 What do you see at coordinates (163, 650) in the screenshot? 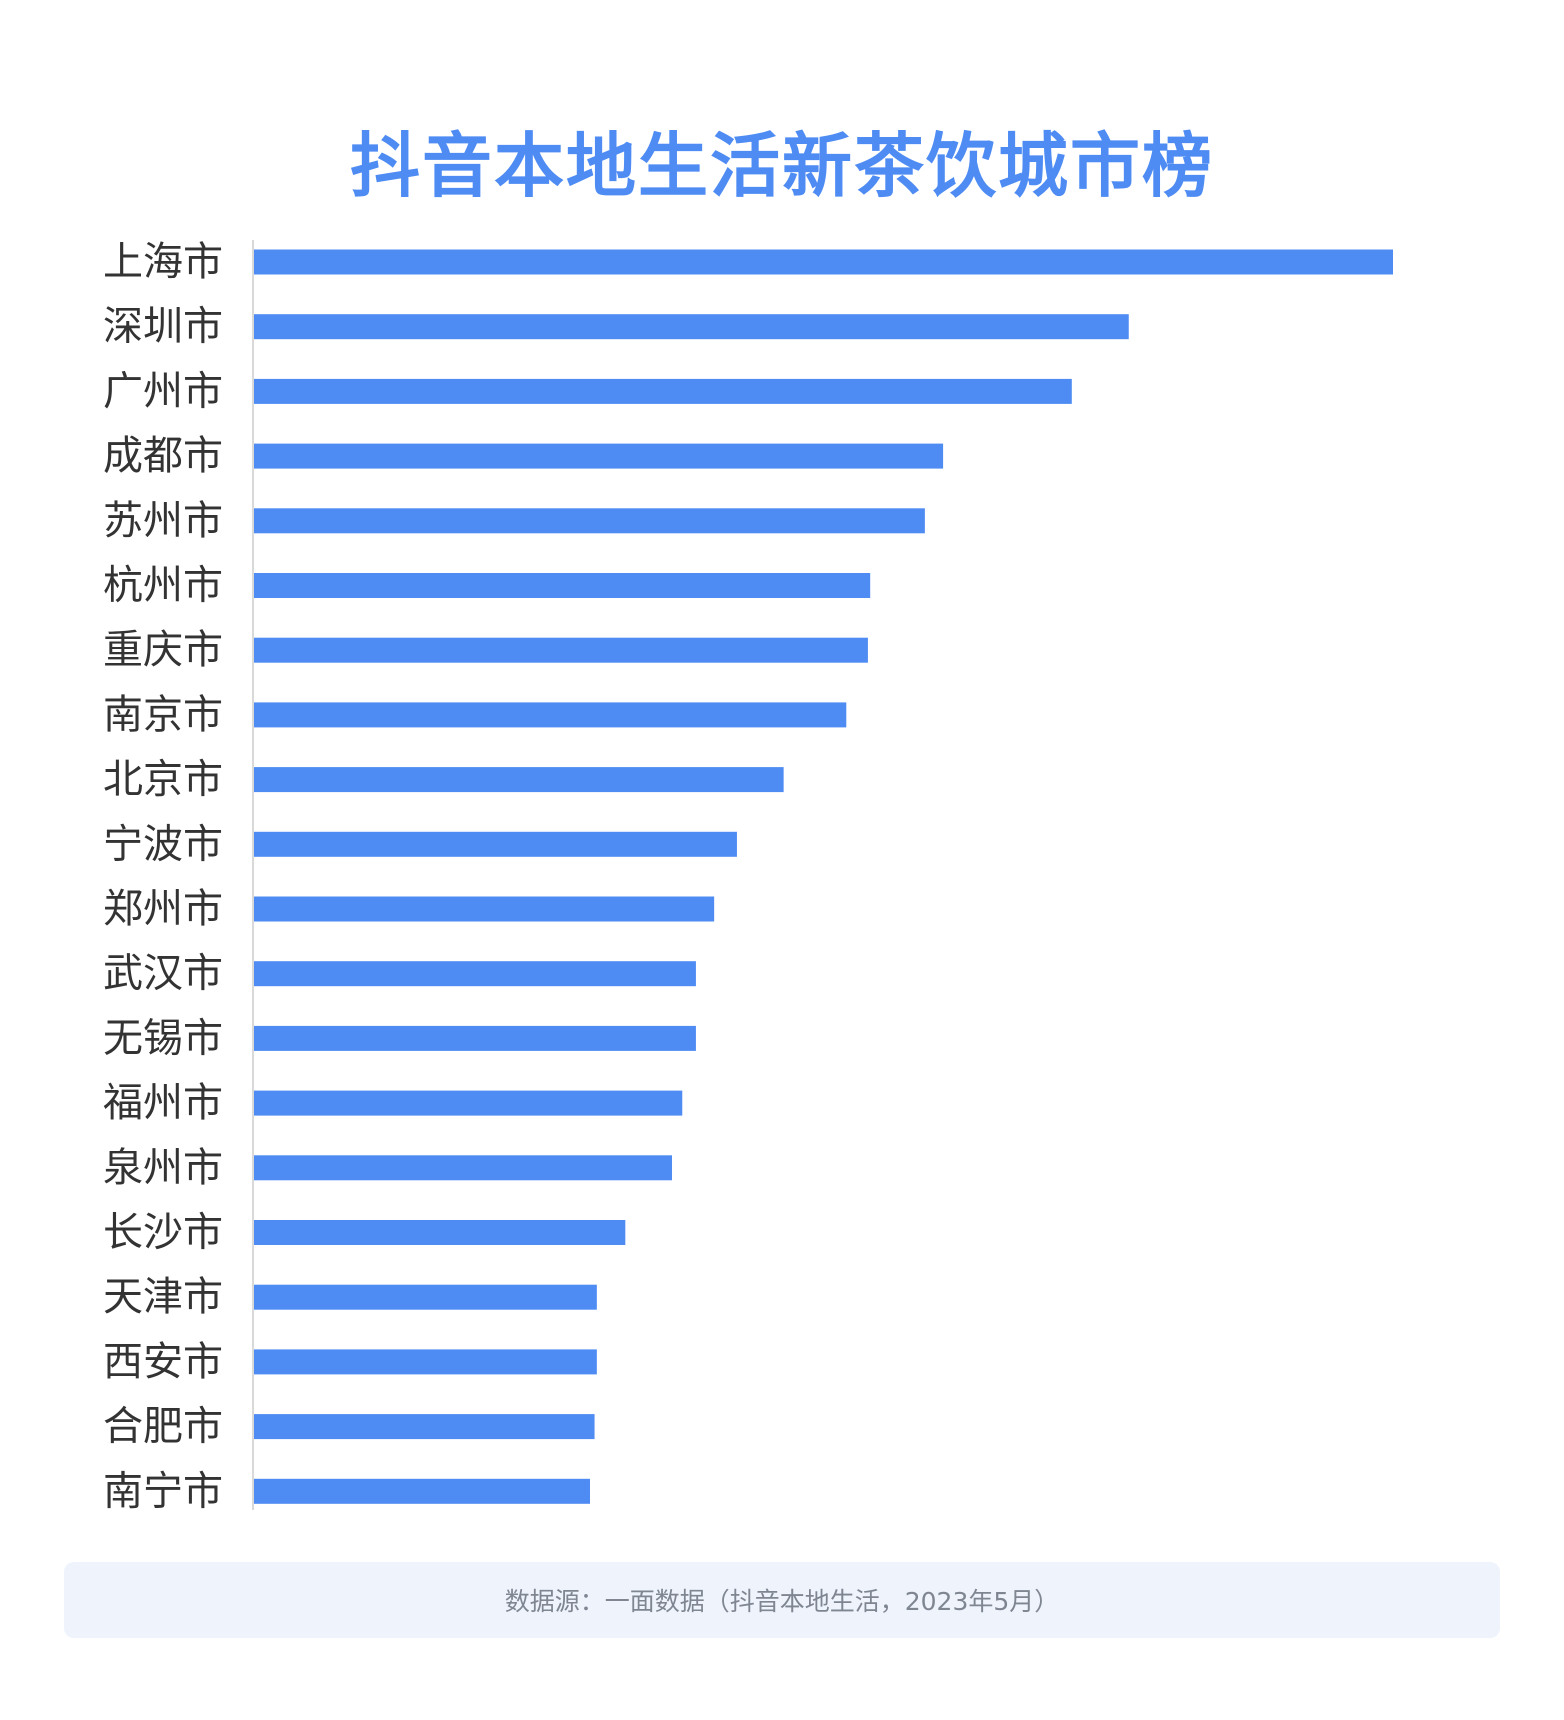
I see `category-label: 重庆市` at bounding box center [163, 650].